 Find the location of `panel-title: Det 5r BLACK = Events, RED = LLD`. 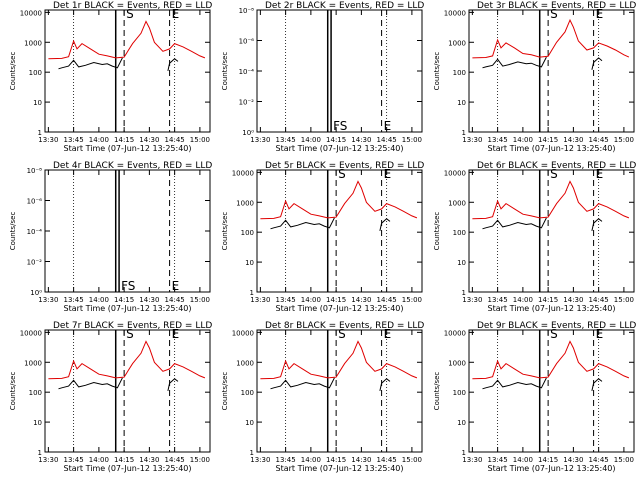

panel-title: Det 5r BLACK = Events, RED = LLD is located at coordinates (344, 166).